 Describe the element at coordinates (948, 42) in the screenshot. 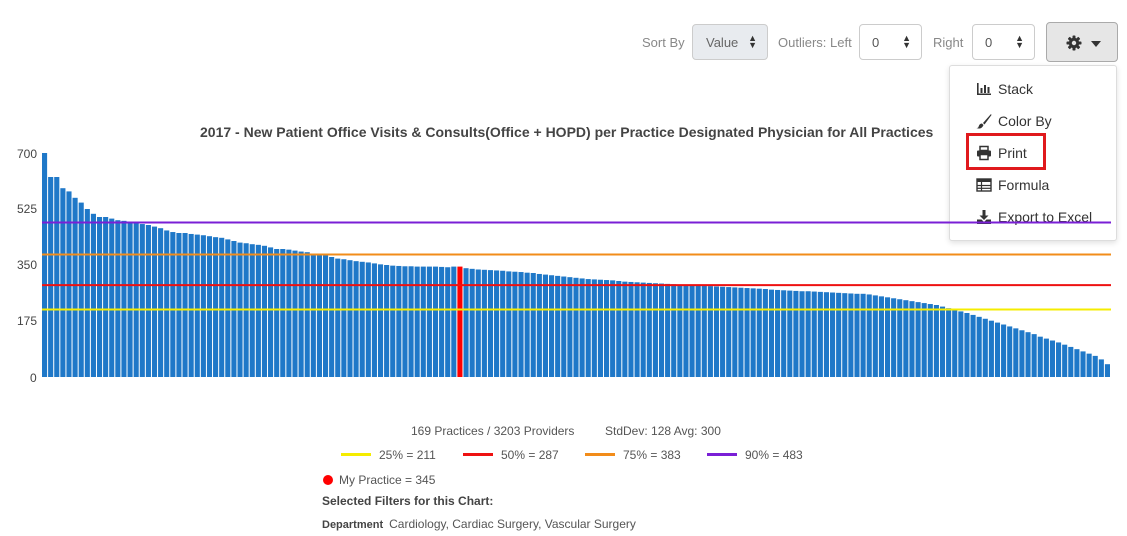

I see `outliers-right-label: Right` at that location.